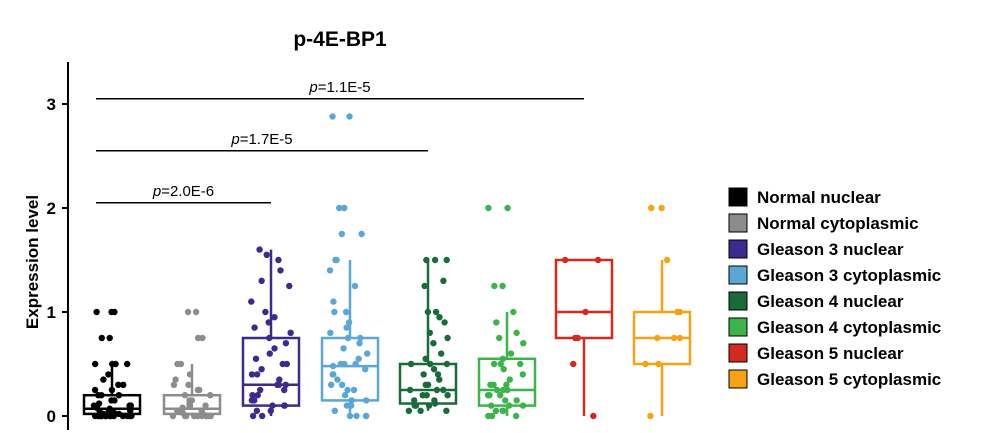  What do you see at coordinates (51, 312) in the screenshot?
I see `y-tick-label: 1` at bounding box center [51, 312].